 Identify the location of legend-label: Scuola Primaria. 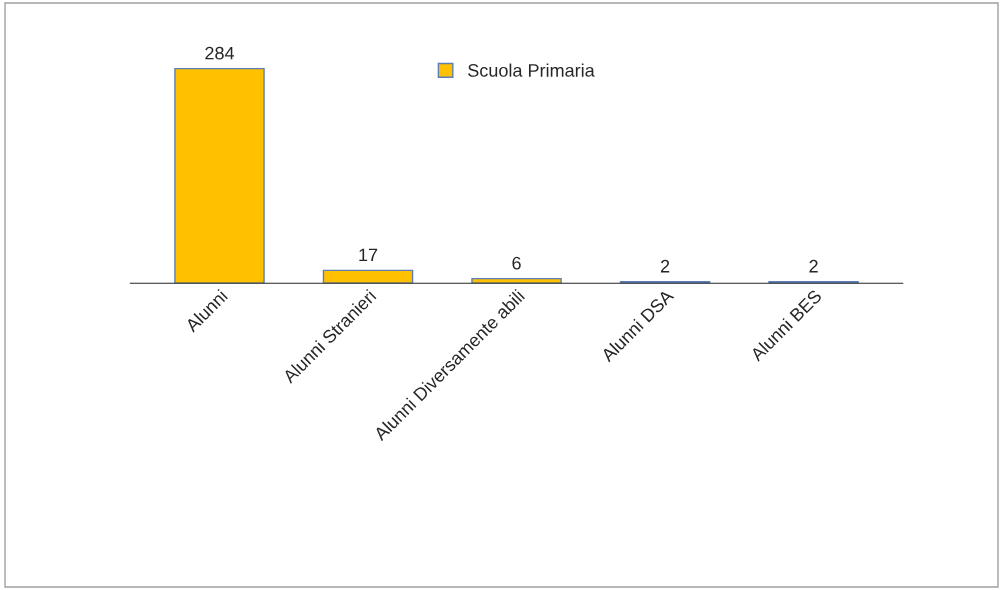
(531, 70).